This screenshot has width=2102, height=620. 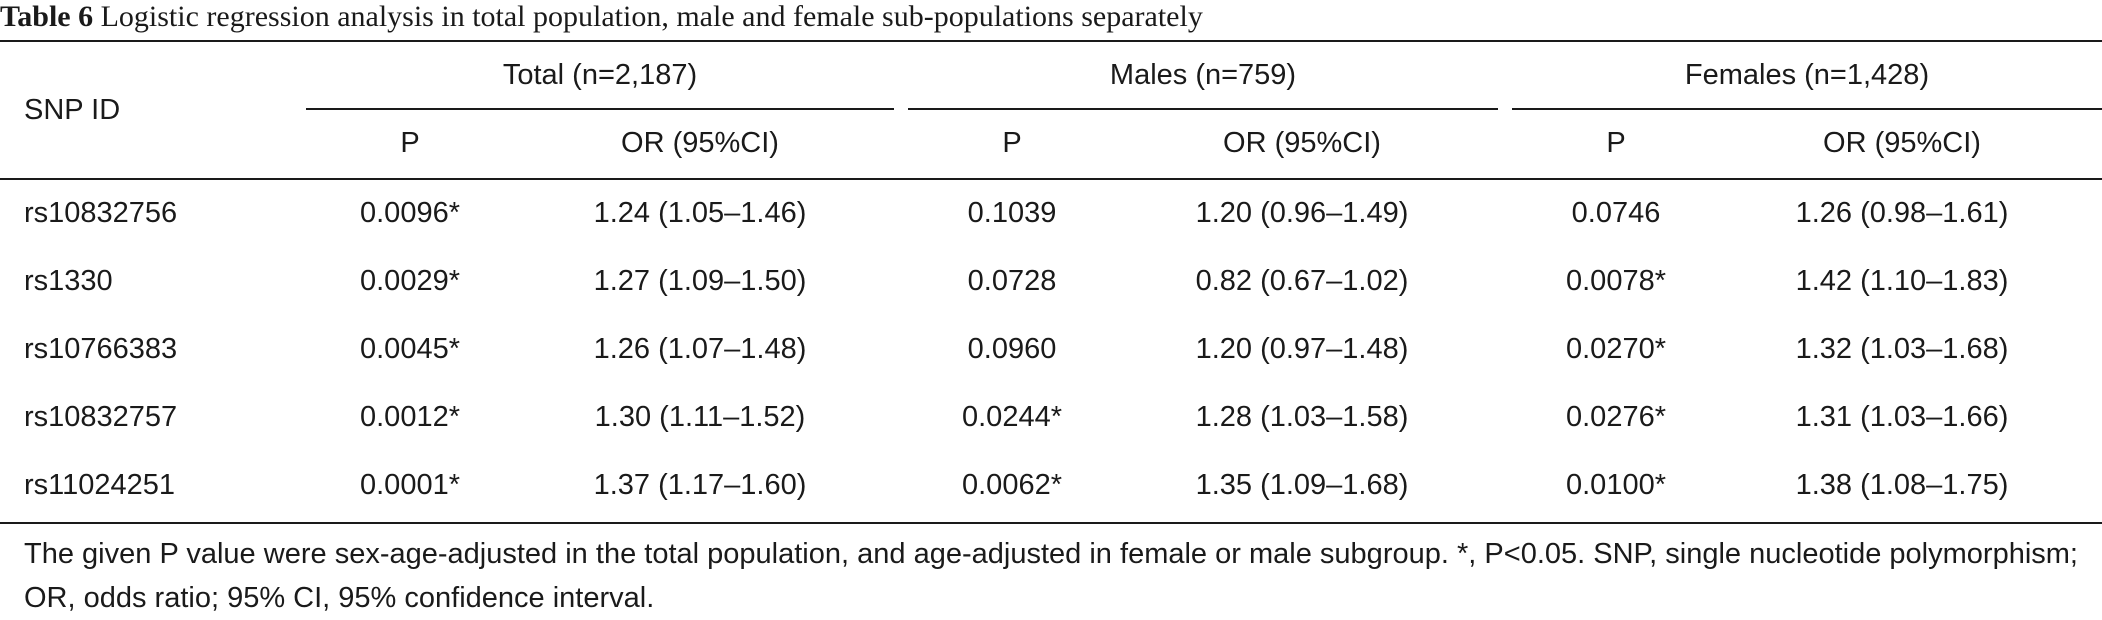 I want to click on row-2-males-or: 0.82 (0.67–1.02), so click(x=1302, y=281).